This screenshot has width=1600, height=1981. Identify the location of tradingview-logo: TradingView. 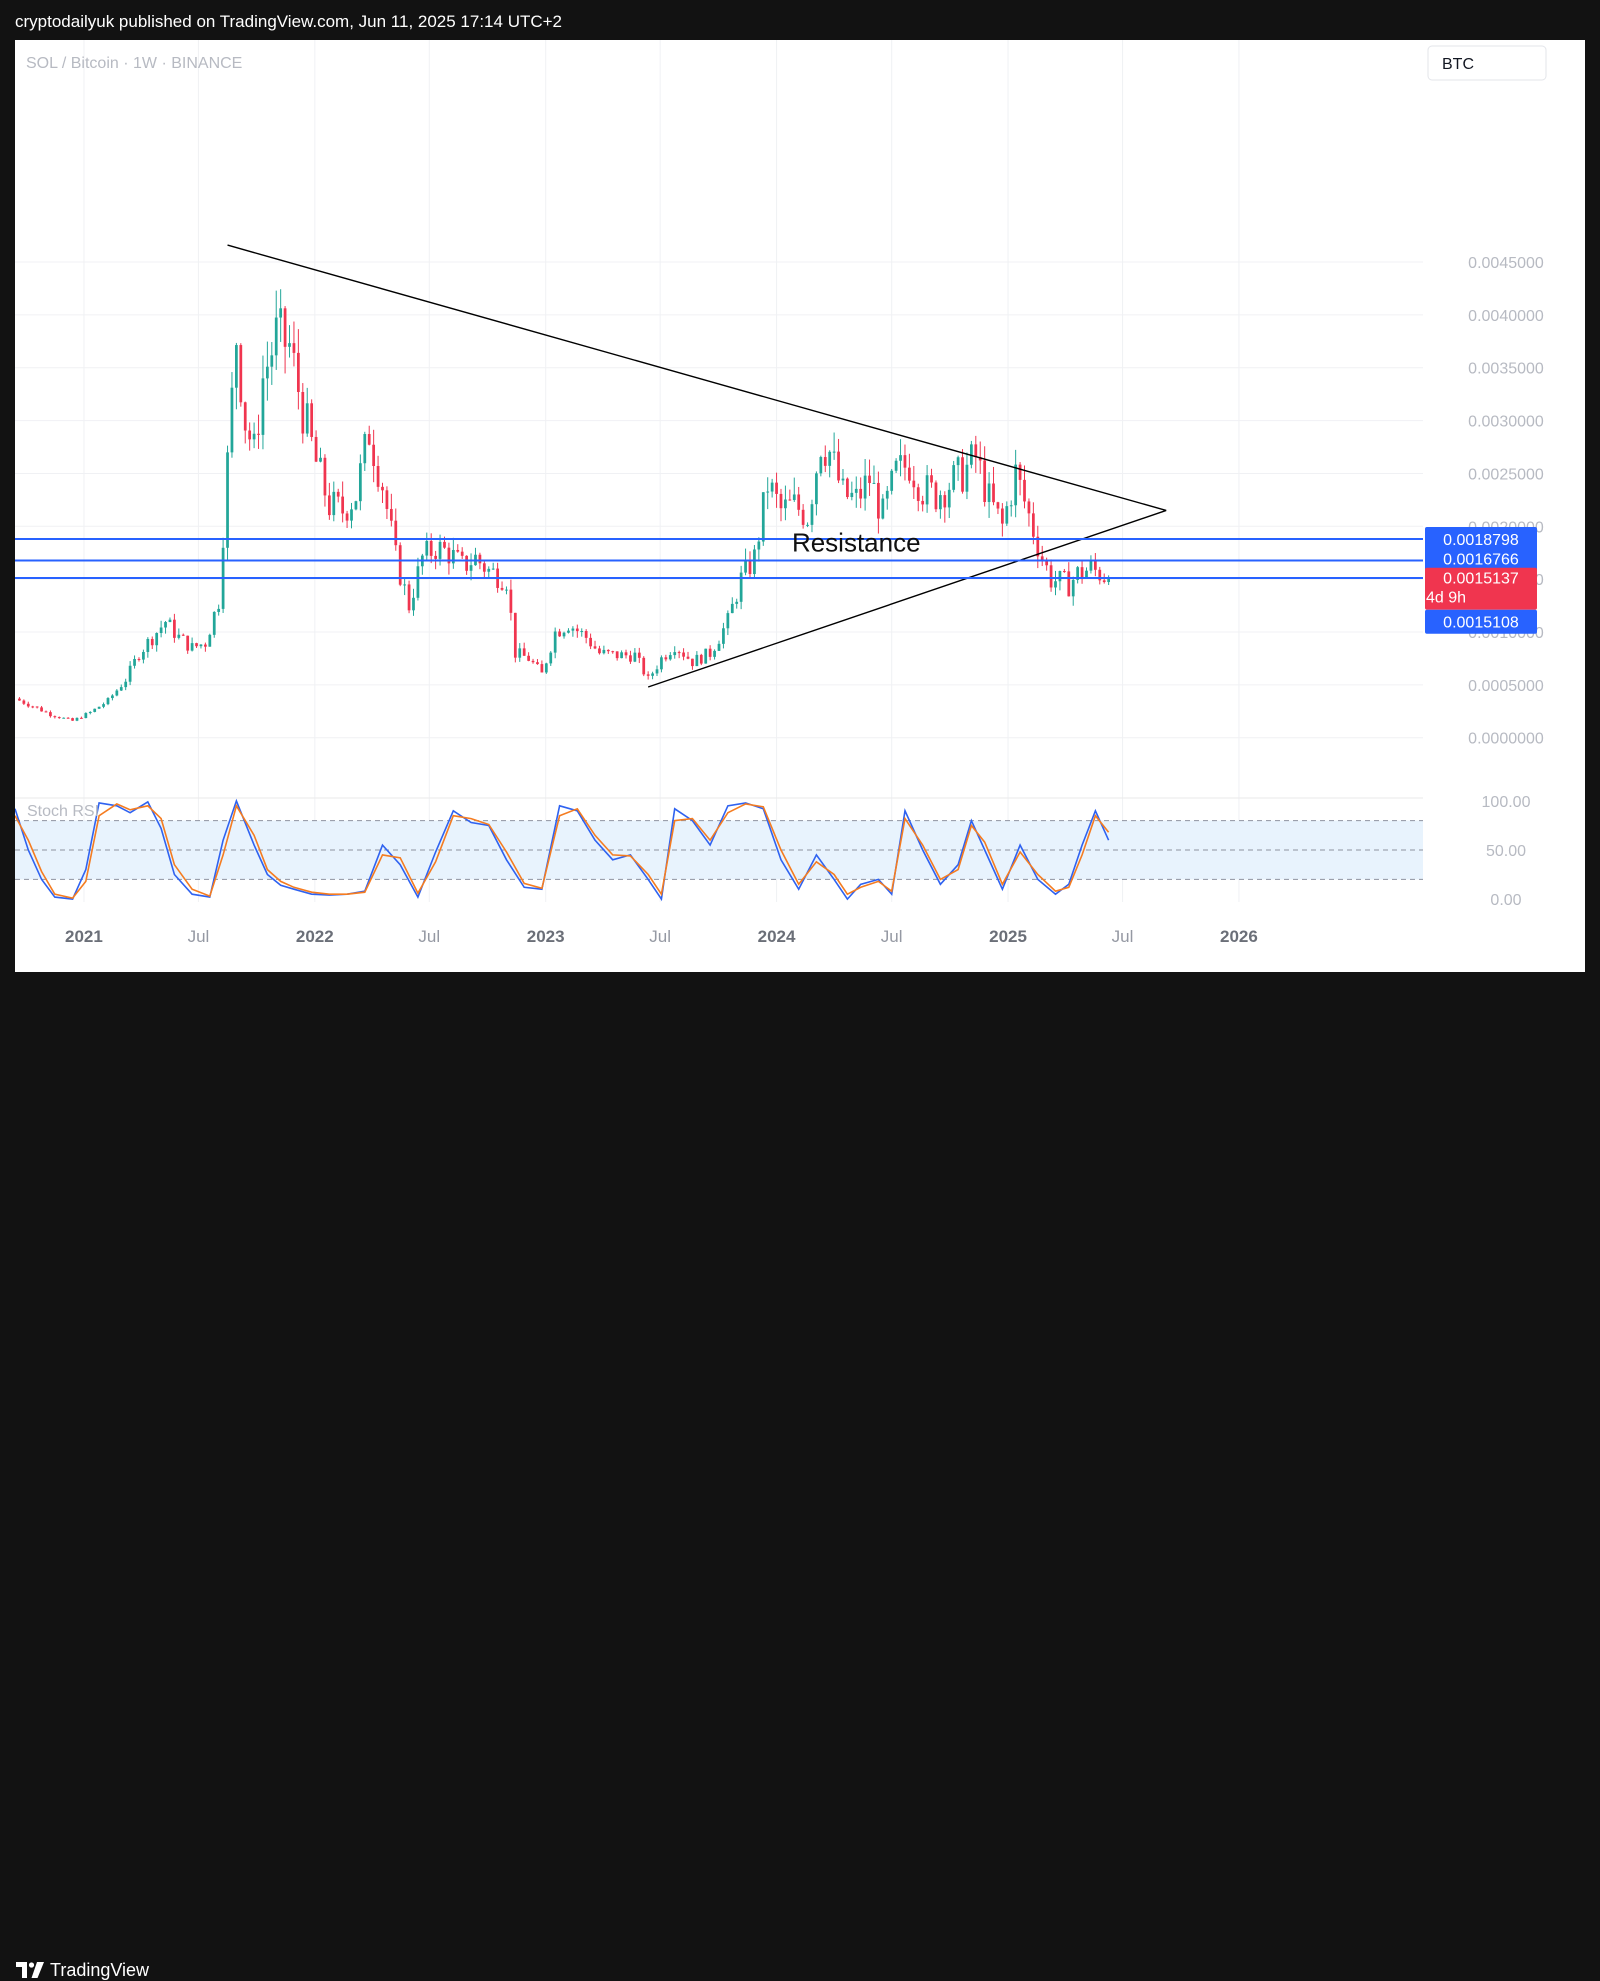
(82, 1970).